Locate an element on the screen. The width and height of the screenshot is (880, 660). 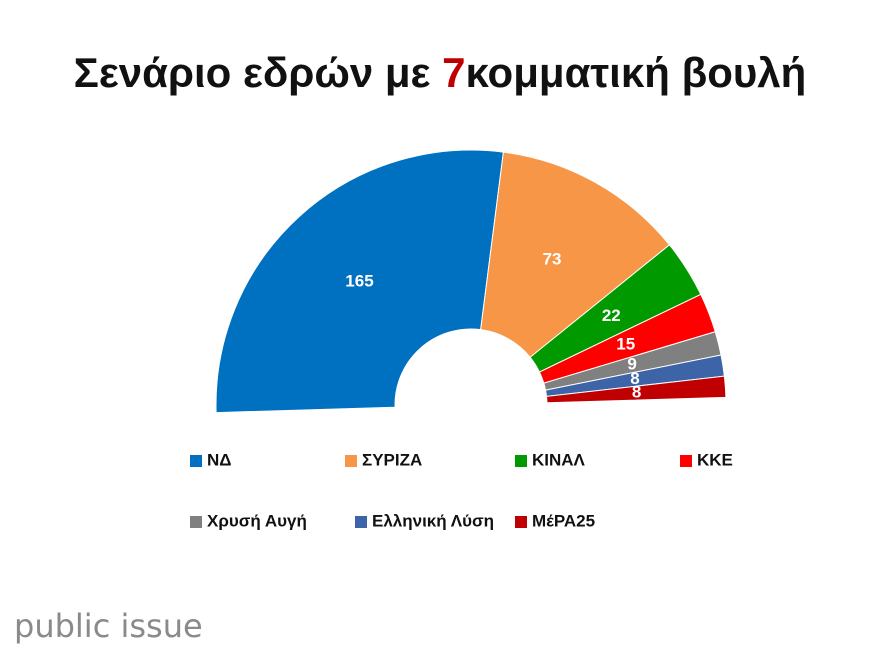
title-highlight: 7 is located at coordinates (453, 72).